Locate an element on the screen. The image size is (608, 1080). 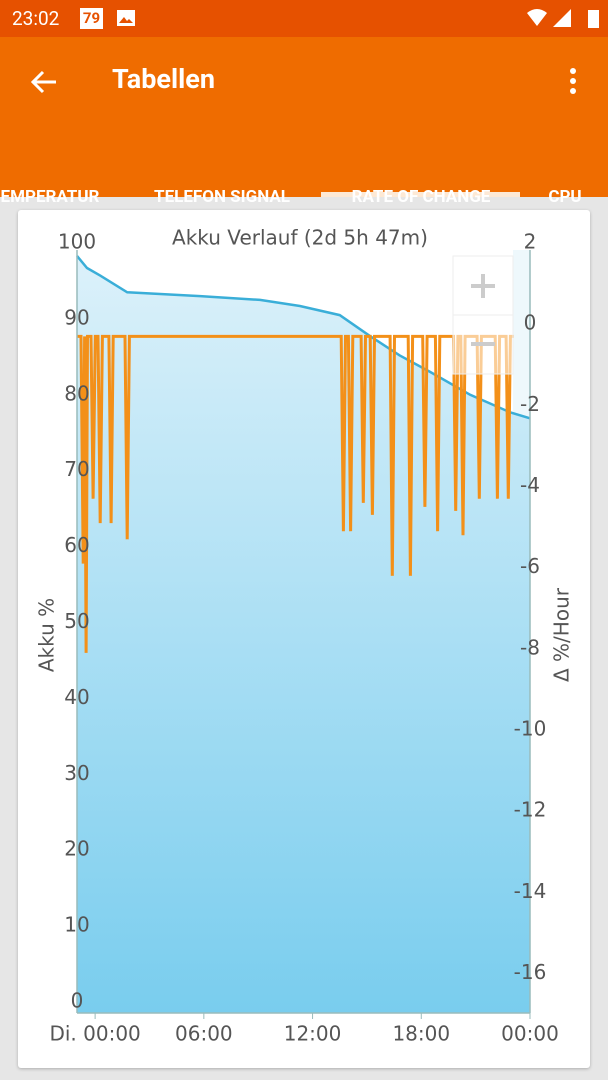
app-title: Tabellen is located at coordinates (163, 79).